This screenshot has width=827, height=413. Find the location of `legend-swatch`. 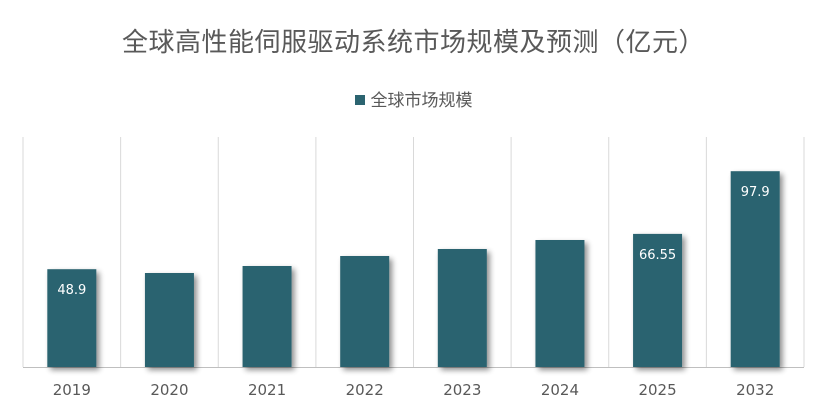

legend-swatch is located at coordinates (359, 100).